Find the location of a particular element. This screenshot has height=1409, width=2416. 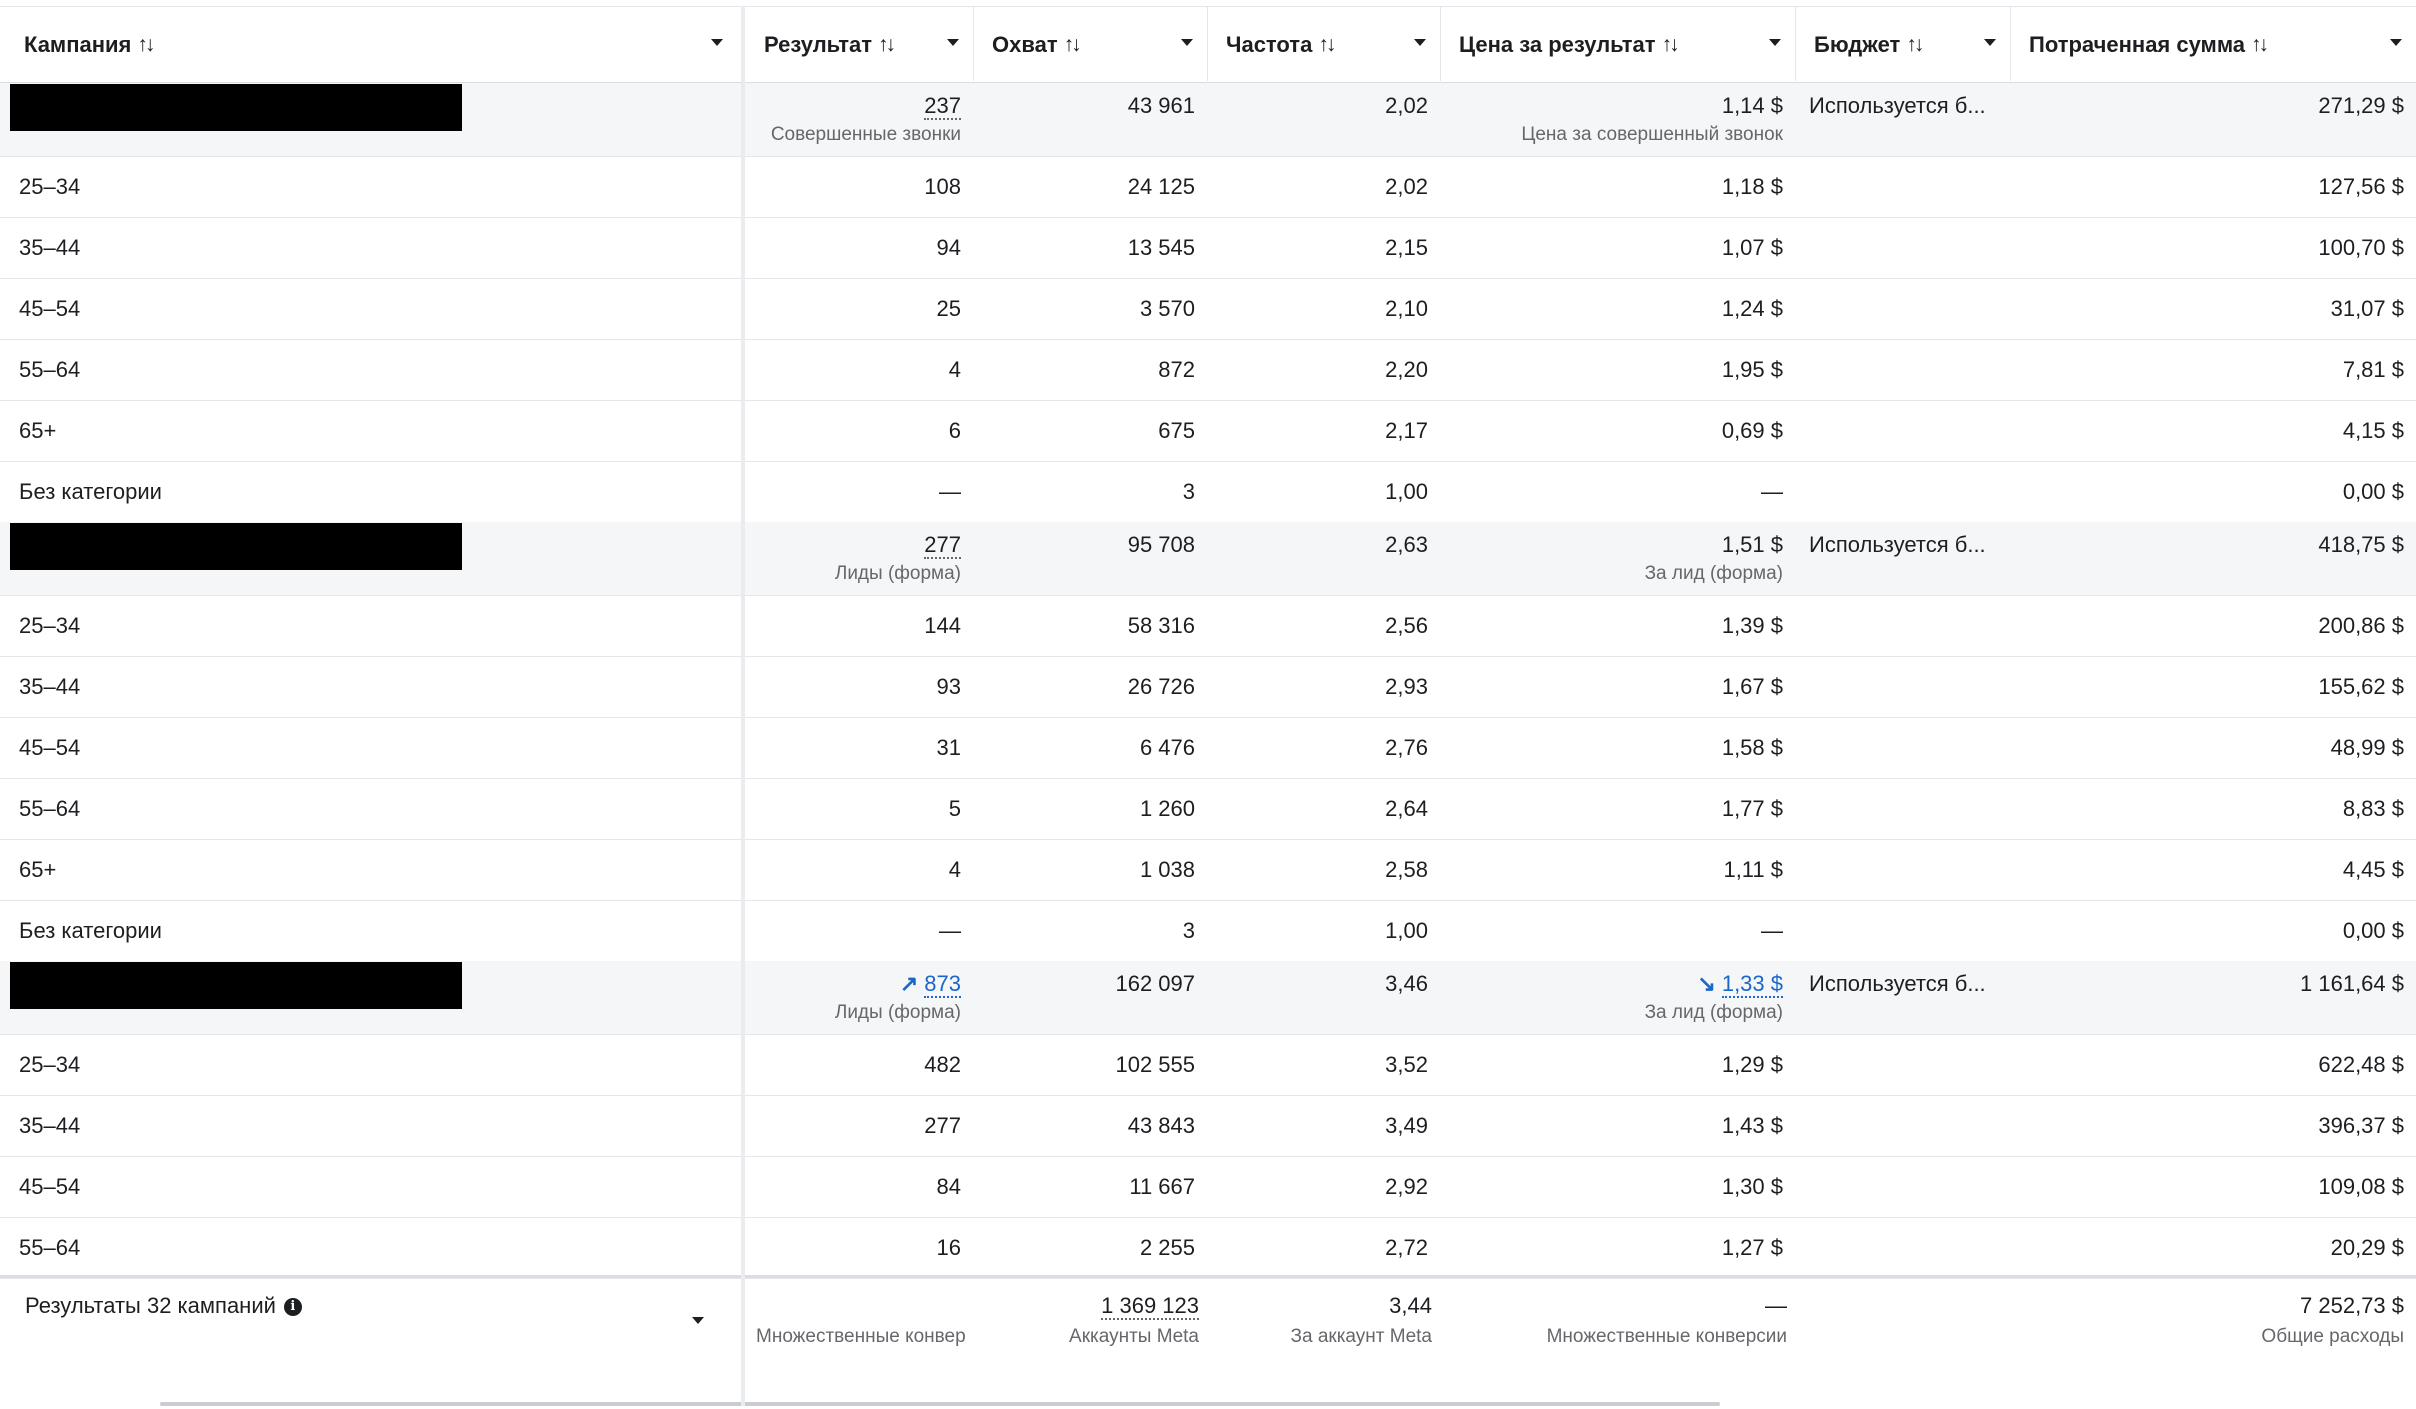

value-text: 2,02 is located at coordinates (1406, 186).